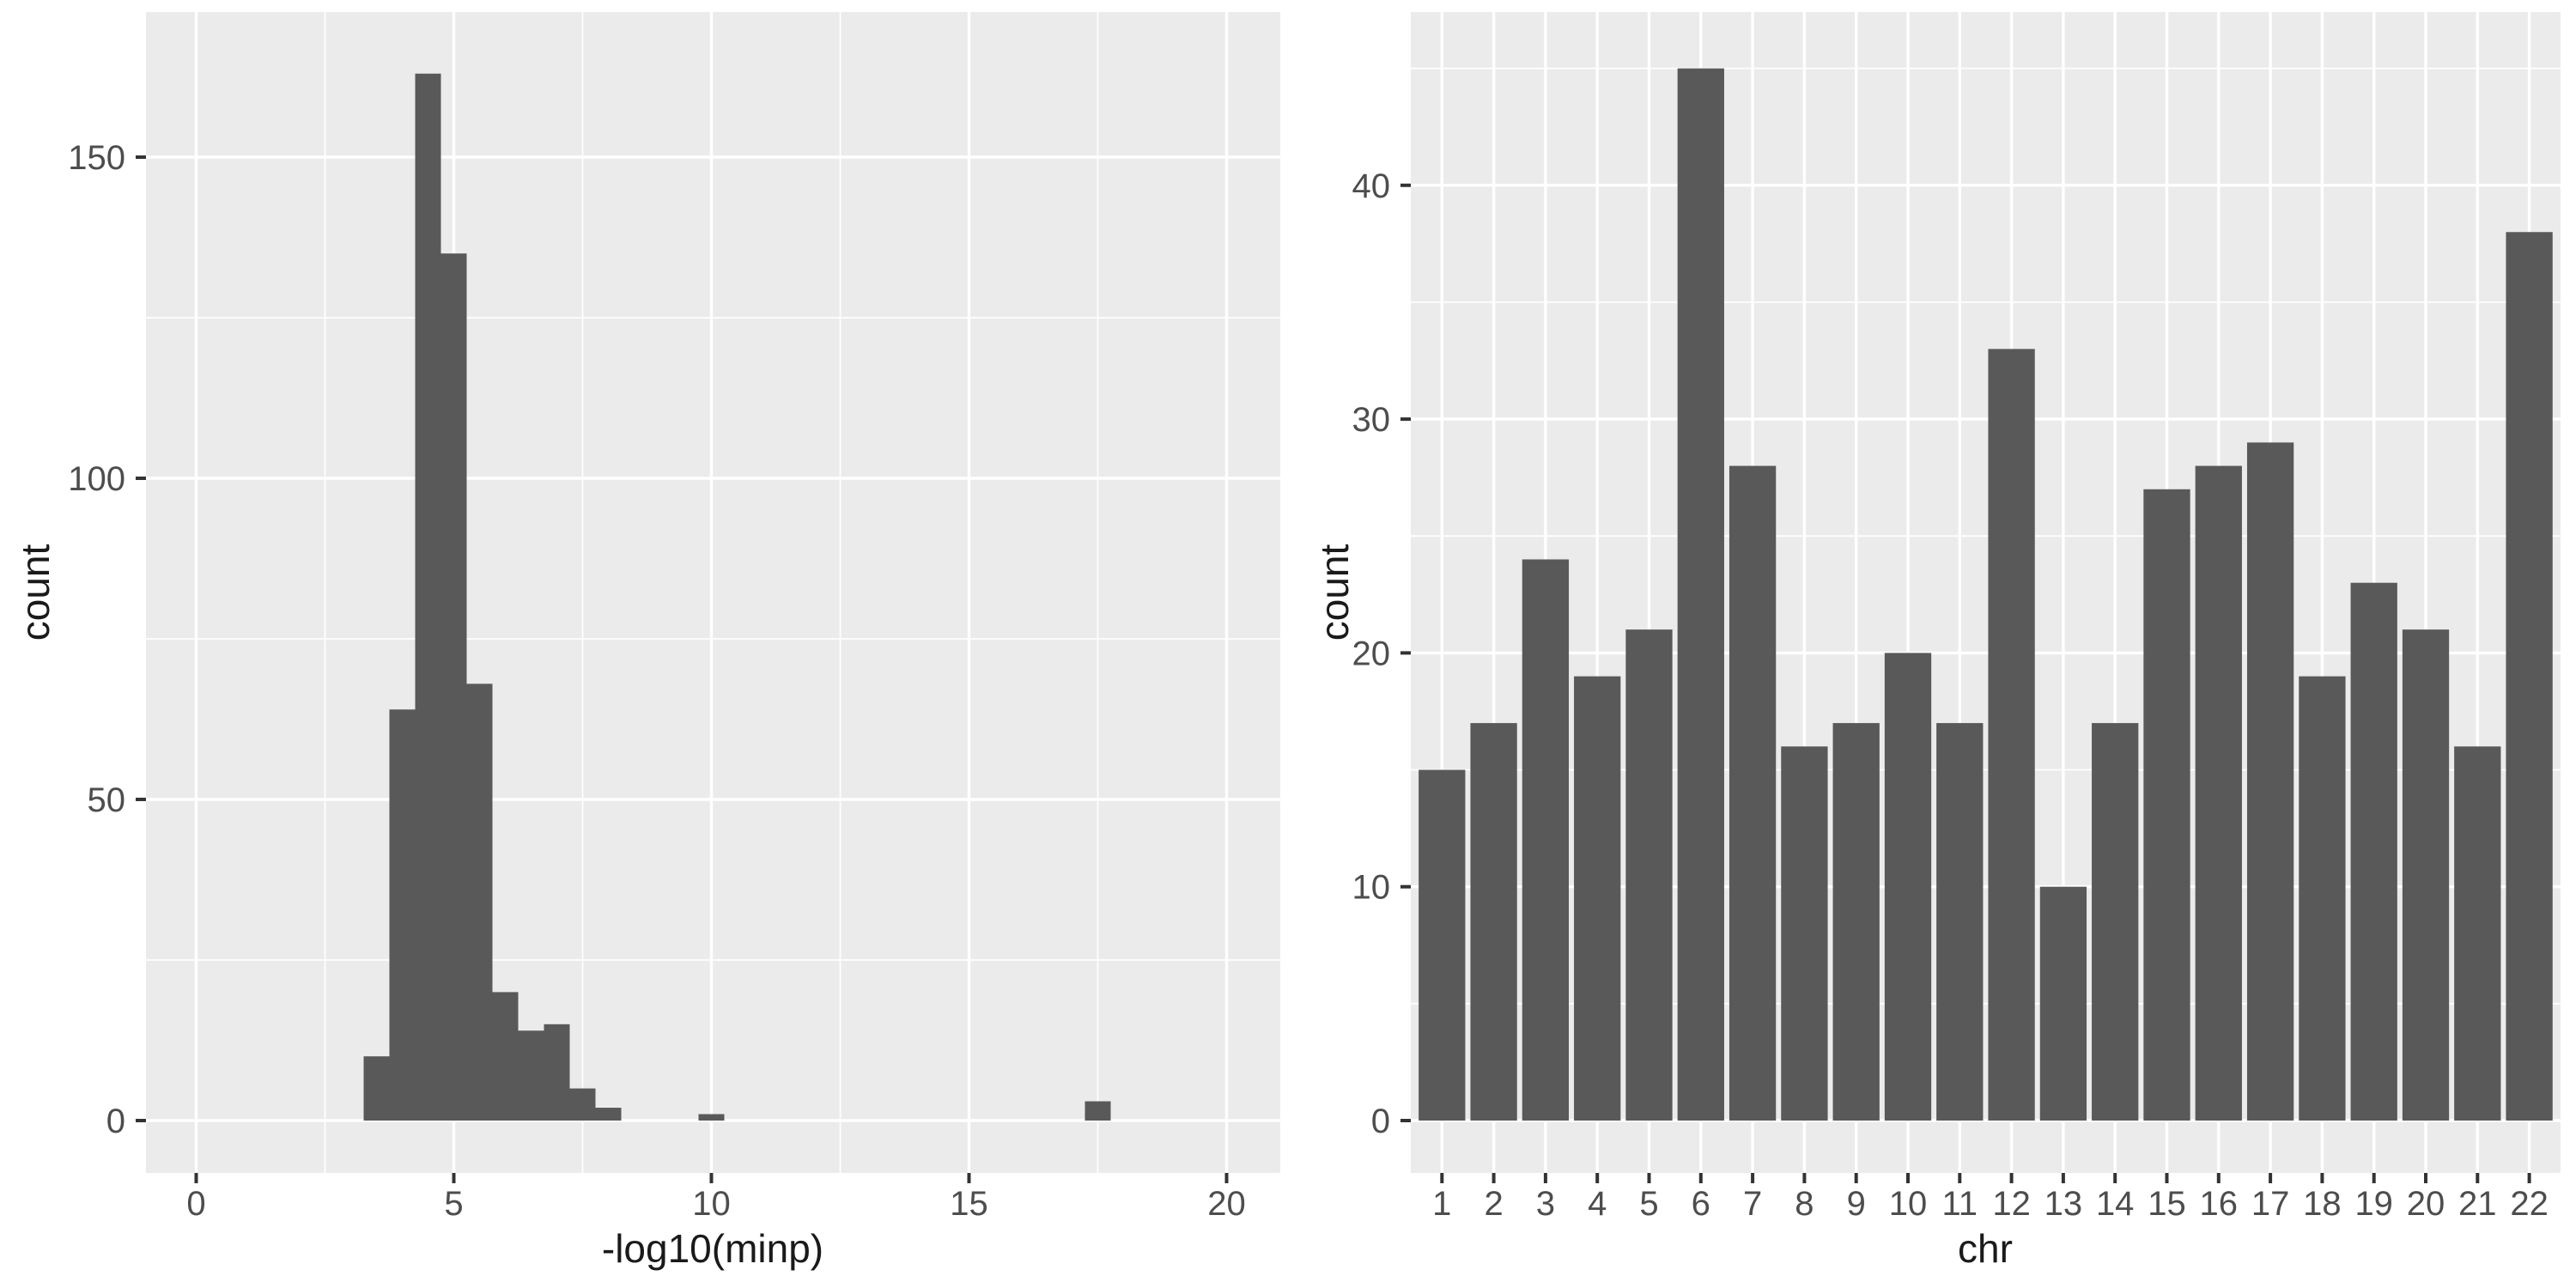  I want to click on y-tick-label: 100, so click(96, 479).